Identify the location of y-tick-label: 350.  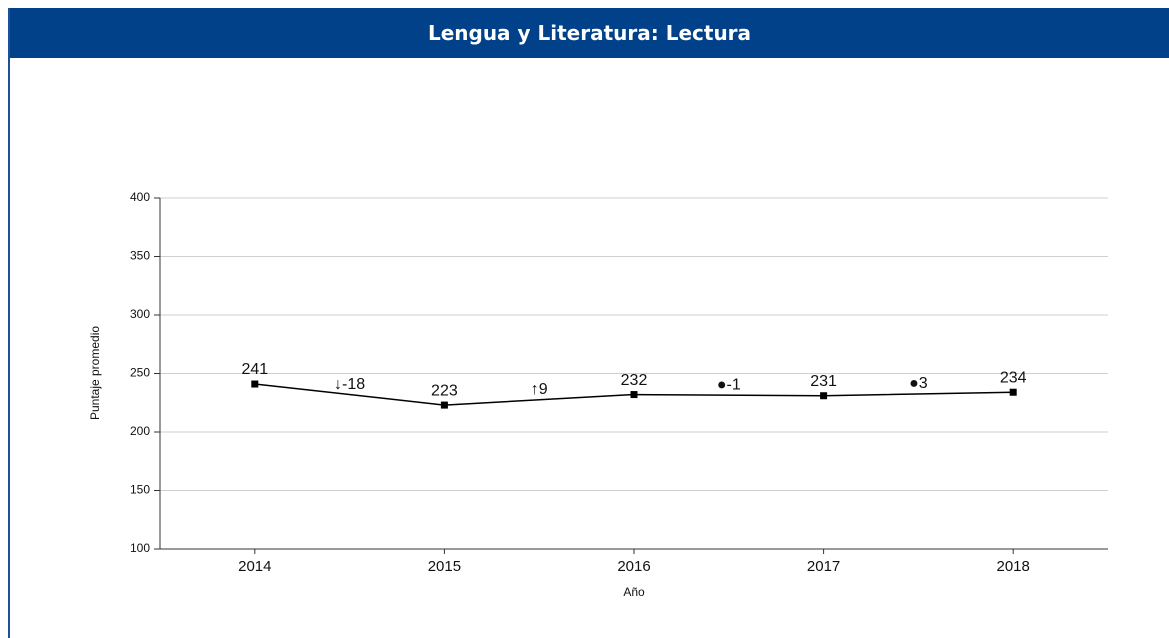
(140, 256).